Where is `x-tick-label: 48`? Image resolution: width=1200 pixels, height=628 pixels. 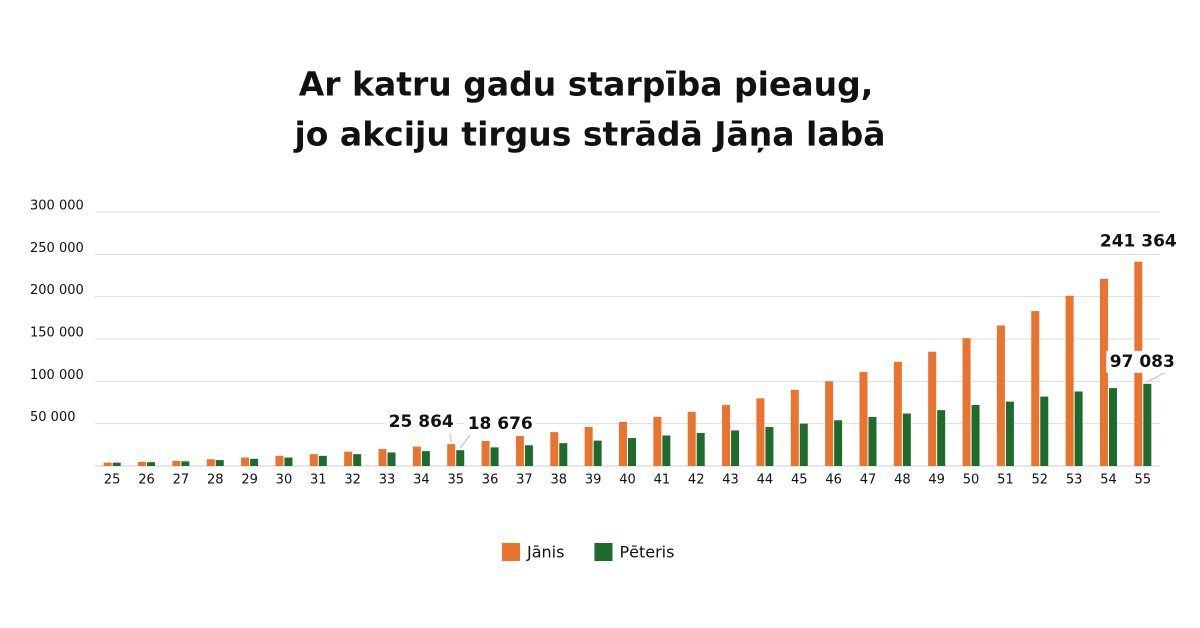
x-tick-label: 48 is located at coordinates (902, 480).